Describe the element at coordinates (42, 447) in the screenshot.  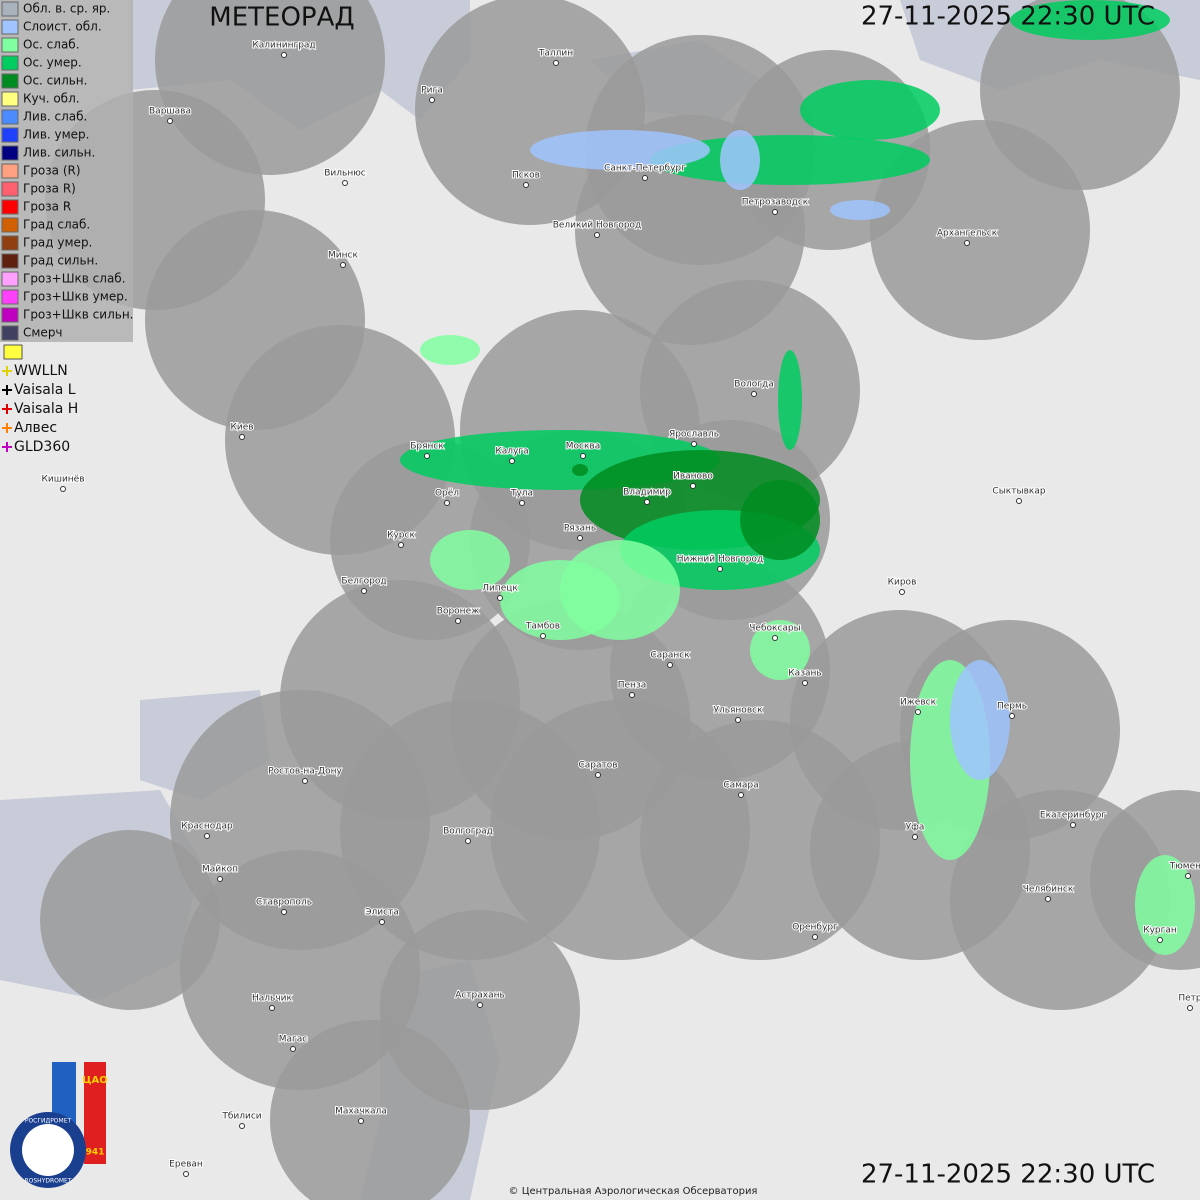
I see `lightning-label: GLD360` at that location.